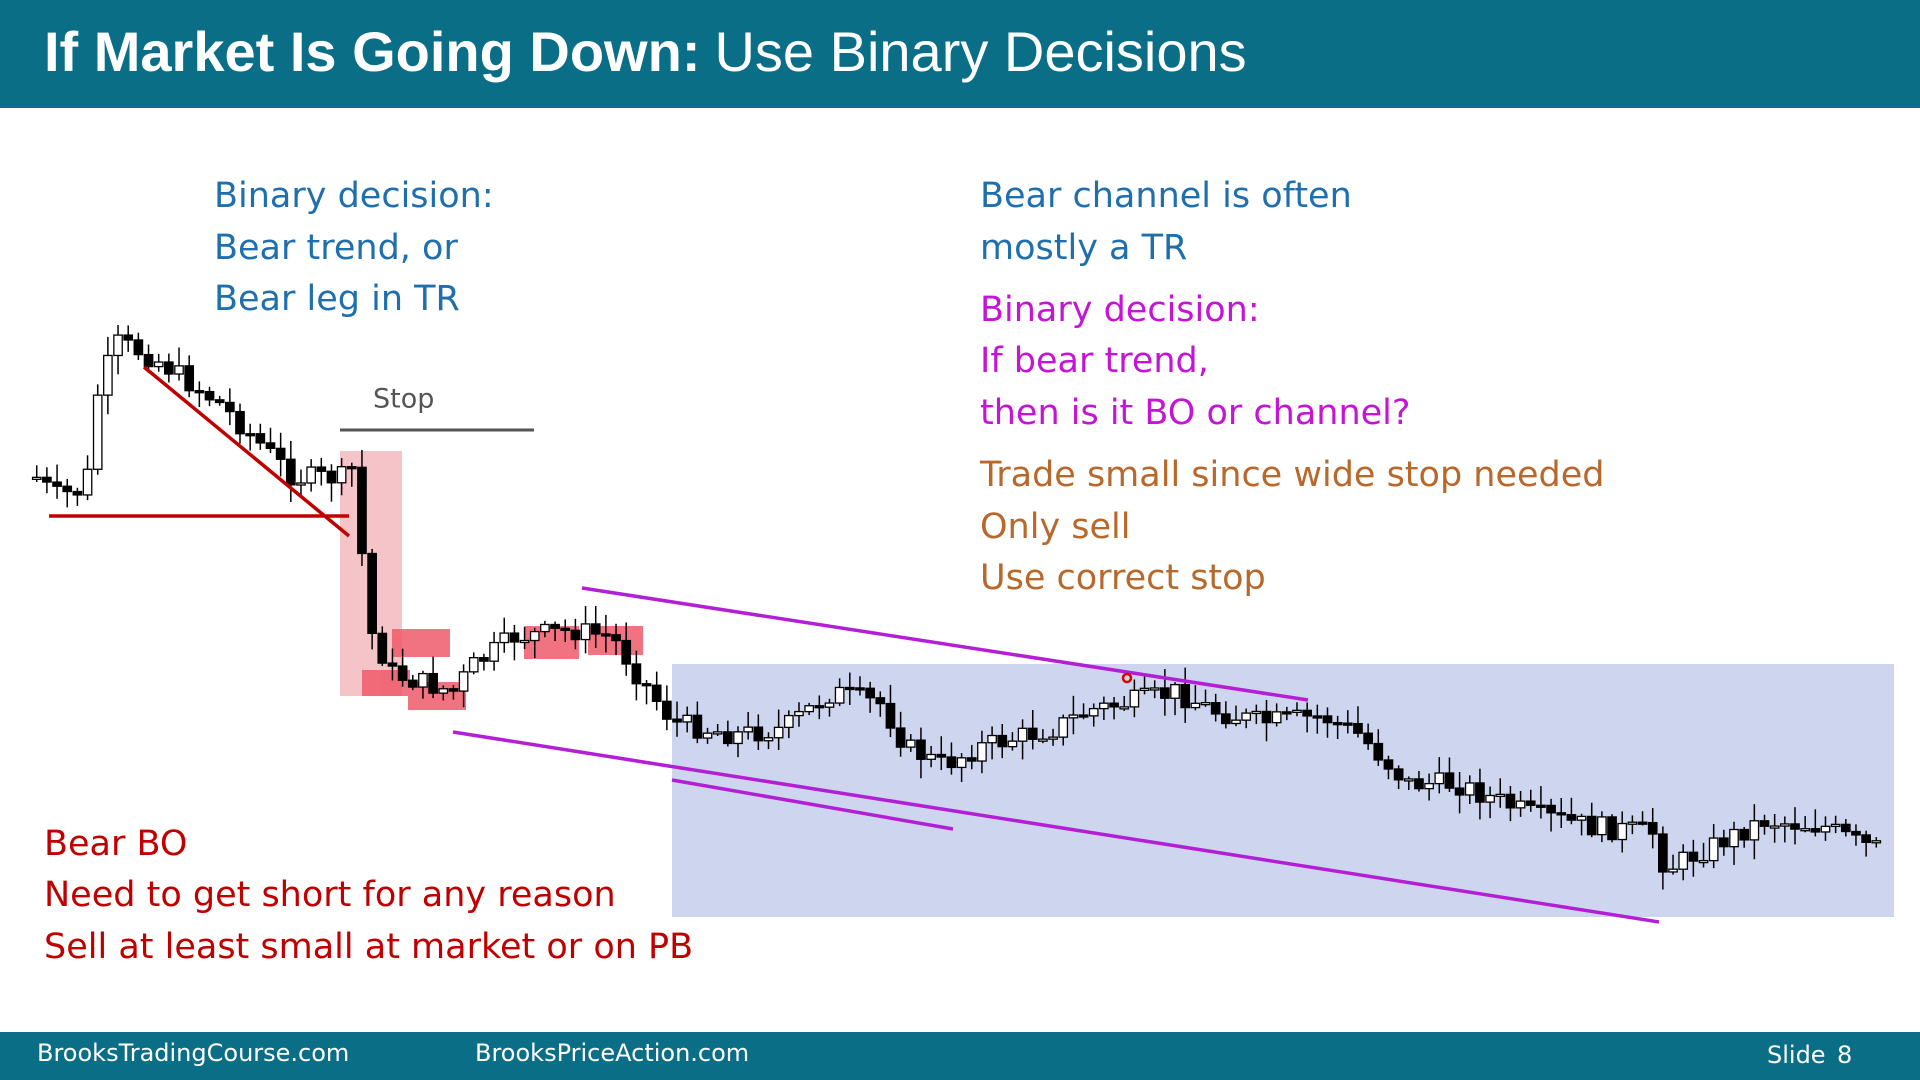 The image size is (1920, 1080). Describe the element at coordinates (337, 299) in the screenshot. I see `note-line: Bear leg in TR` at that location.